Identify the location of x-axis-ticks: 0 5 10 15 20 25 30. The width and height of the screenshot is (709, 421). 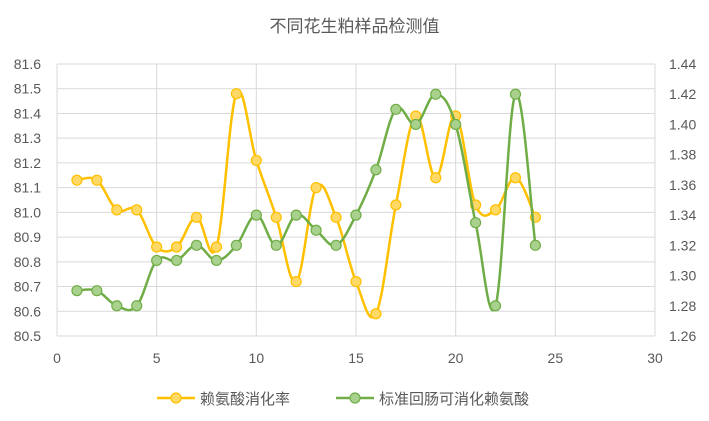
(358, 358).